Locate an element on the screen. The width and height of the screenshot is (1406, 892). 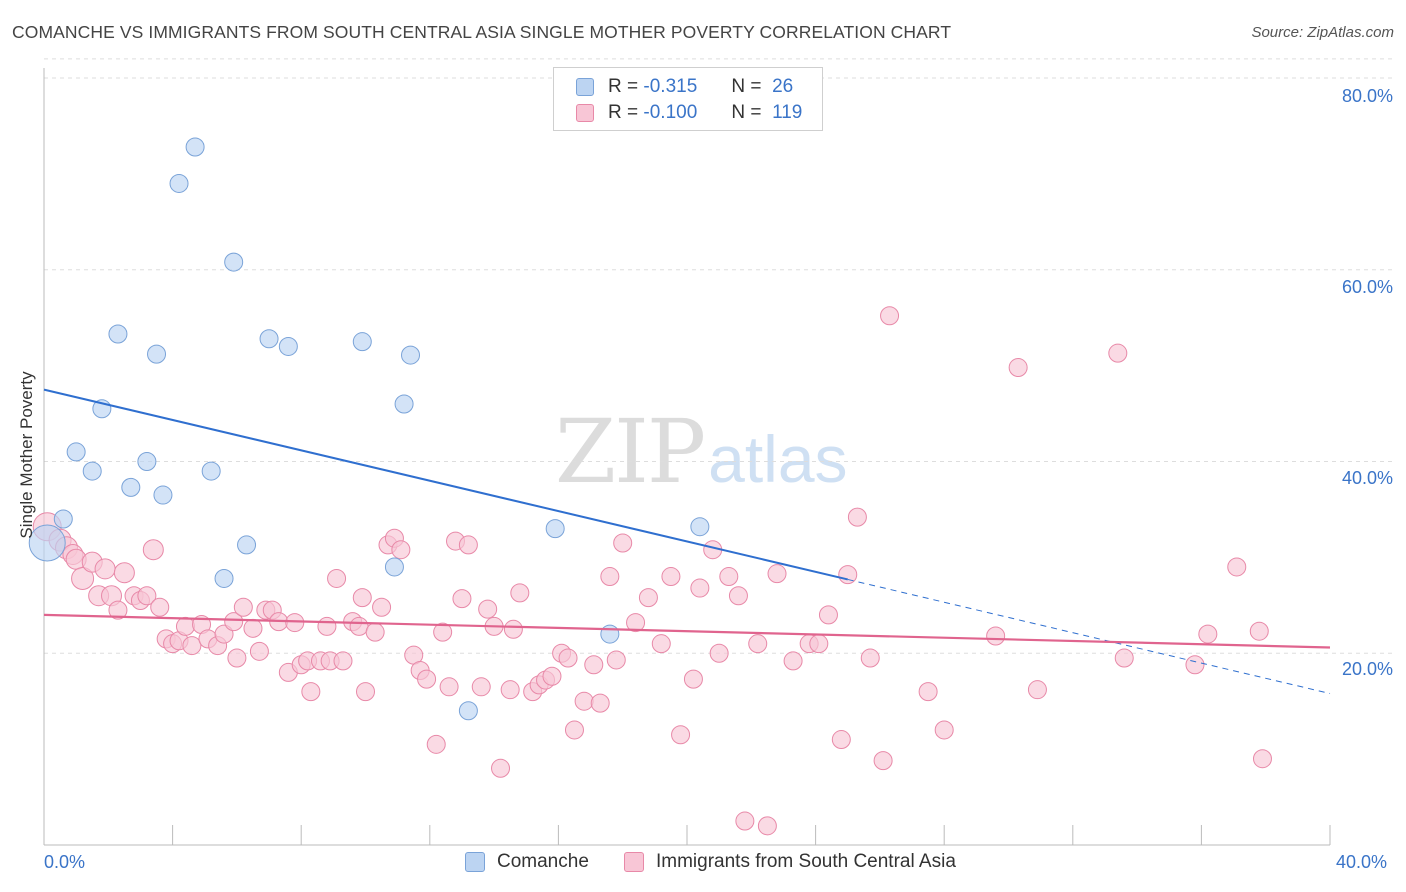
comanche-trend-extension is located at coordinates (1089, 636).